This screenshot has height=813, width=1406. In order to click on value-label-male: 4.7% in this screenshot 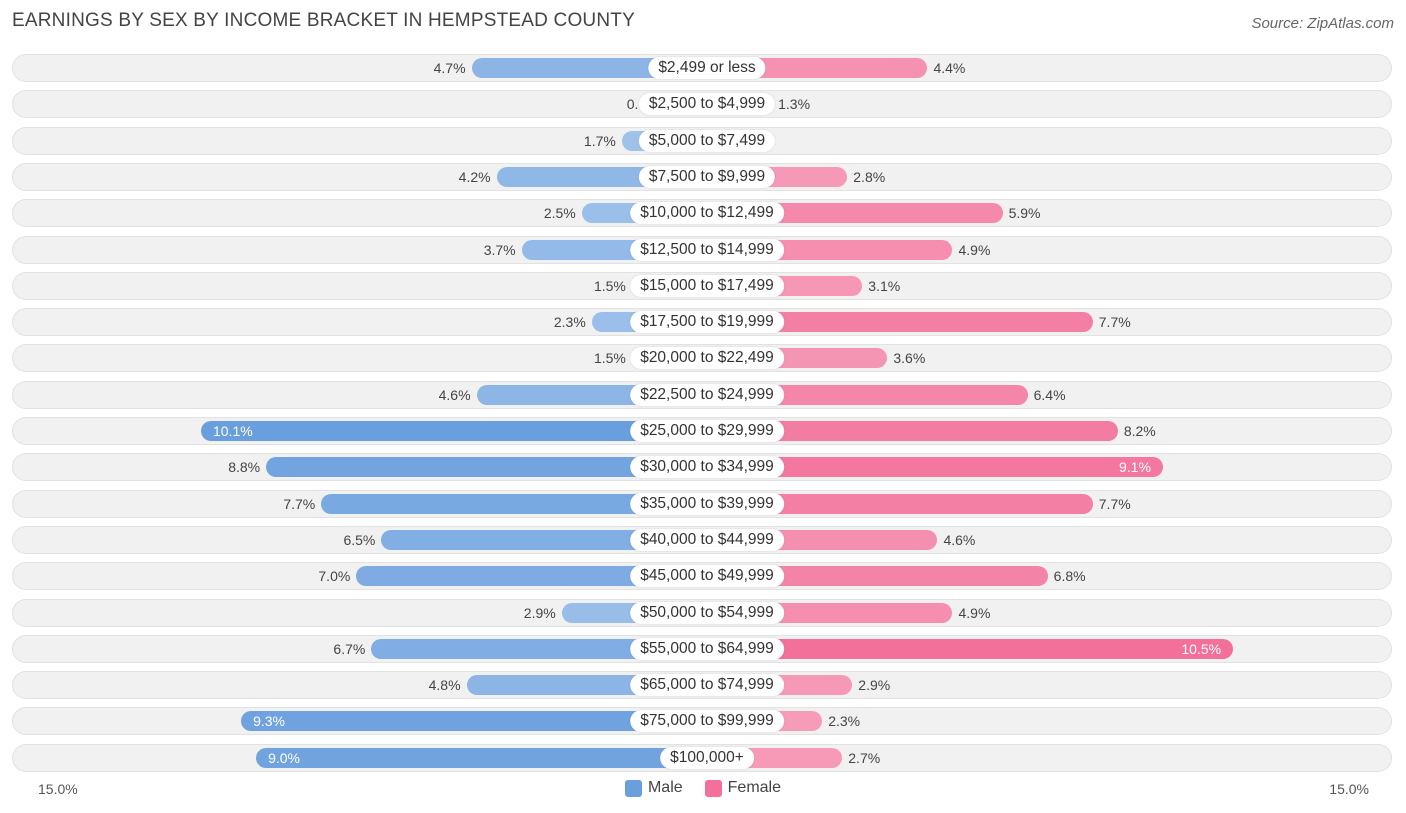, I will do `click(449, 68)`.